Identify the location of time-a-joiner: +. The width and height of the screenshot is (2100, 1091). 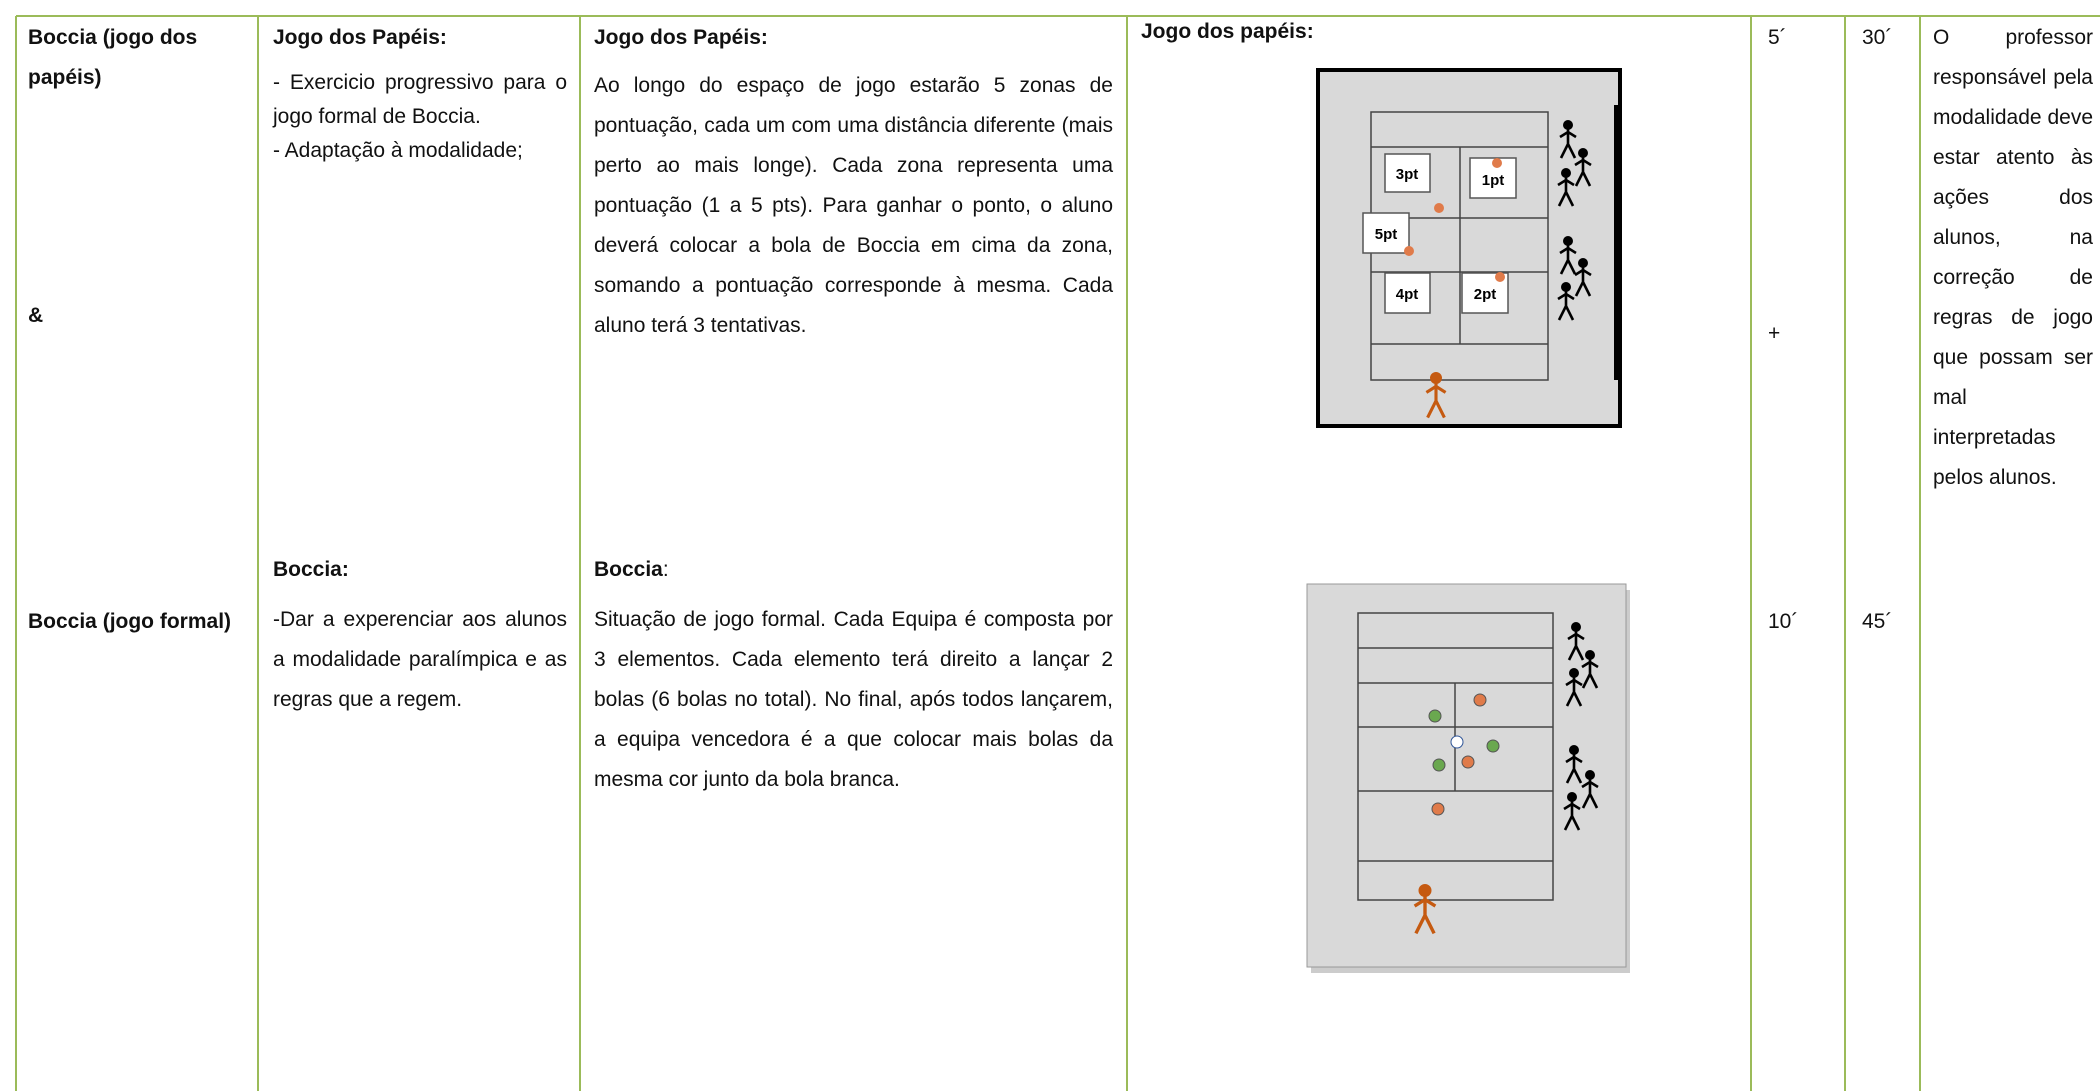
(1774, 333).